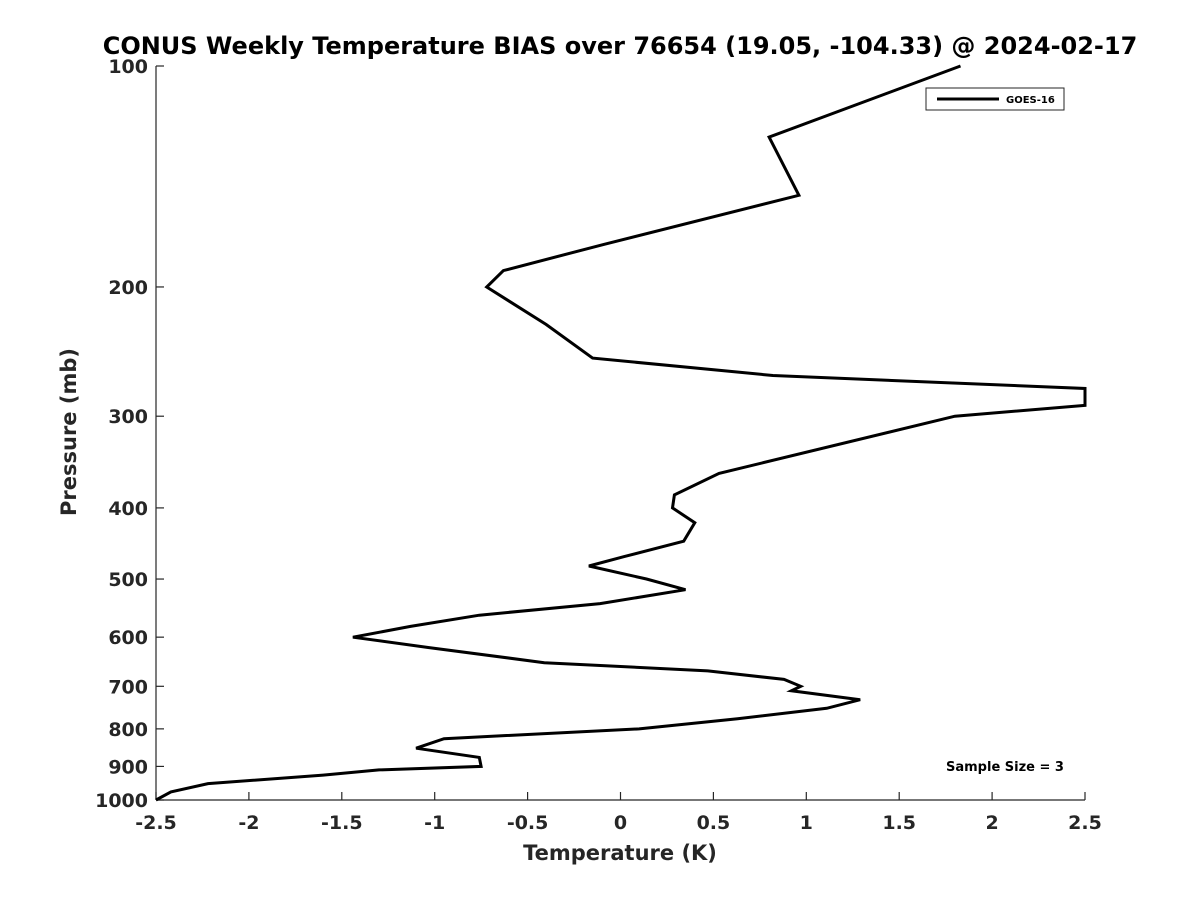  Describe the element at coordinates (899, 823) in the screenshot. I see `x-tick-label: 1.5` at that location.